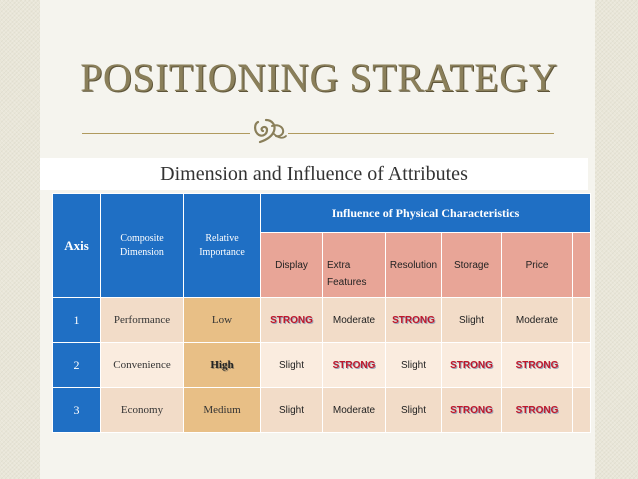  Describe the element at coordinates (76, 245) in the screenshot. I see `header-axis: Axis` at that location.